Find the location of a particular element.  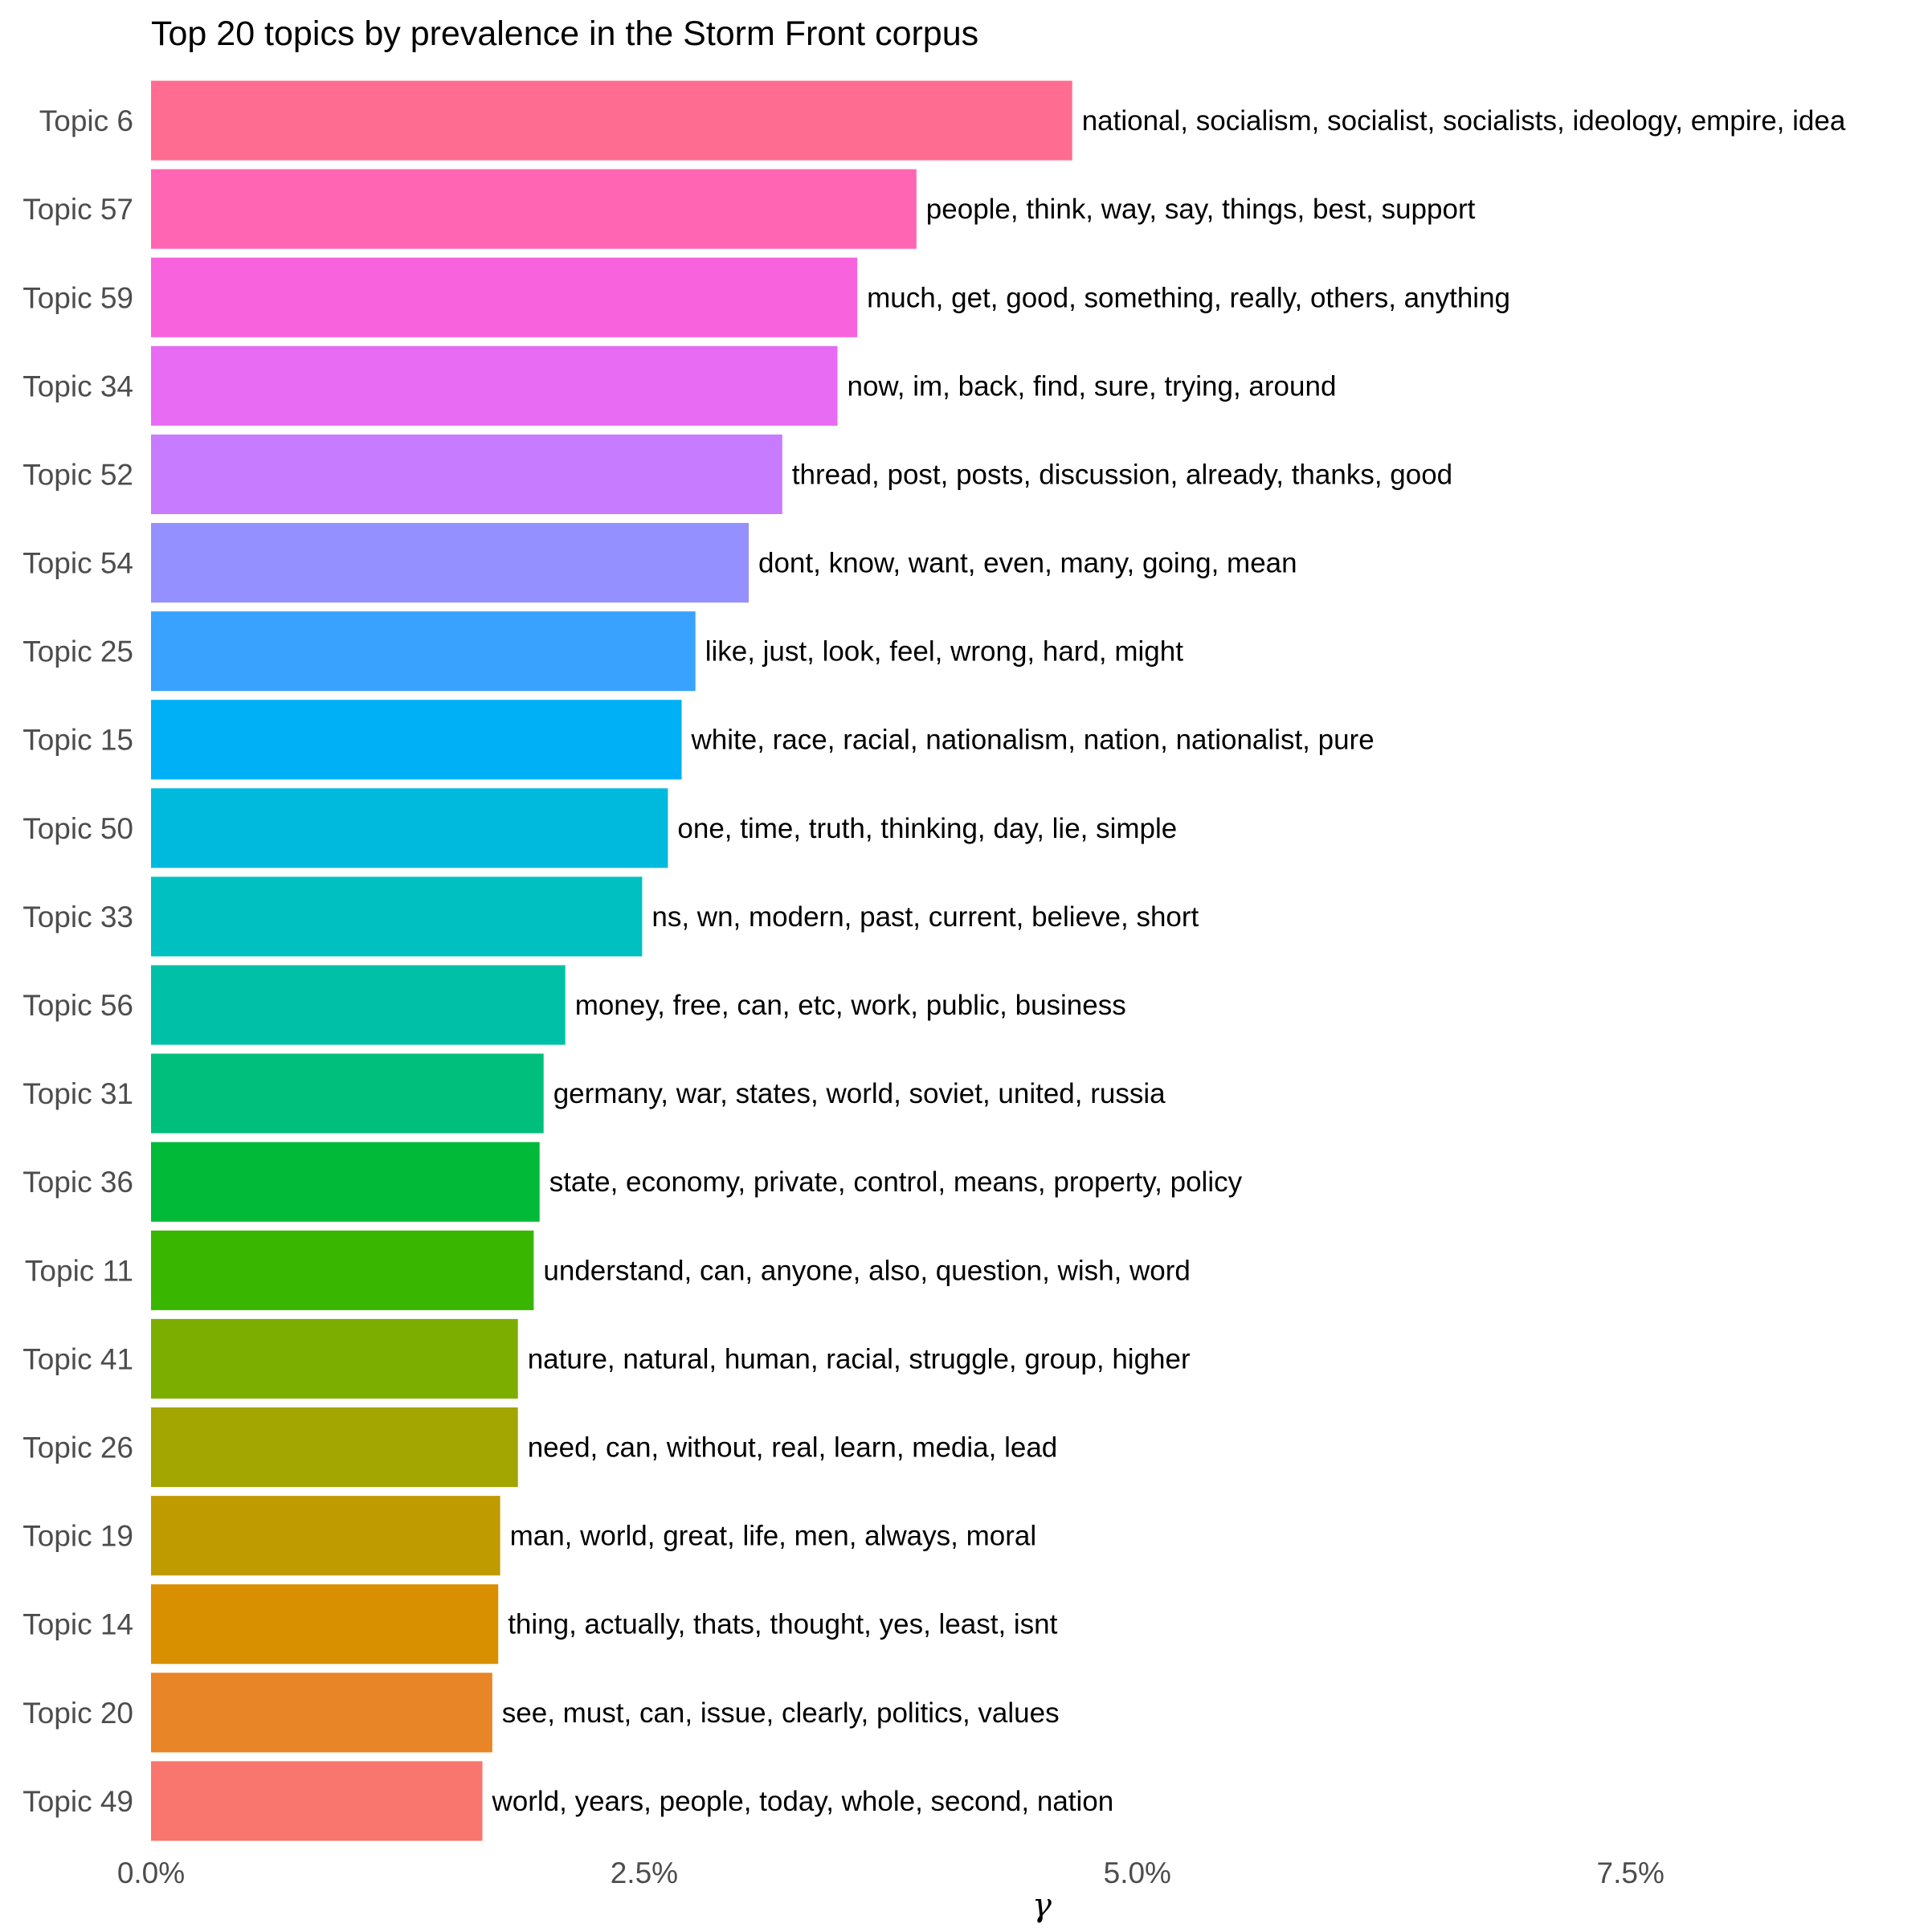

category-label: Topic 34 is located at coordinates (77, 386).